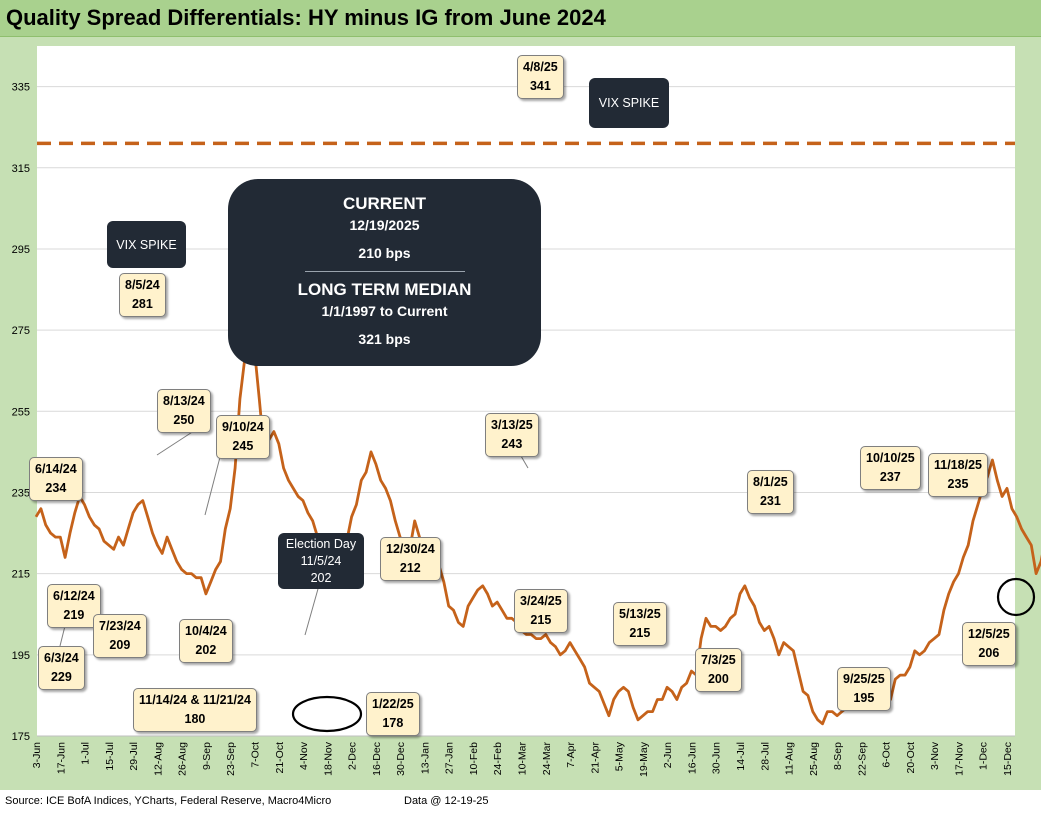 This screenshot has width=1041, height=818. I want to click on annotation-callout: 12/5/25 206, so click(989, 644).